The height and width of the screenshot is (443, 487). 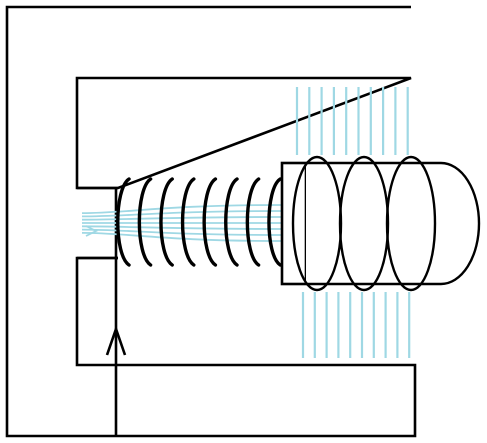 I want to click on core-field-lines, so click(x=182, y=223).